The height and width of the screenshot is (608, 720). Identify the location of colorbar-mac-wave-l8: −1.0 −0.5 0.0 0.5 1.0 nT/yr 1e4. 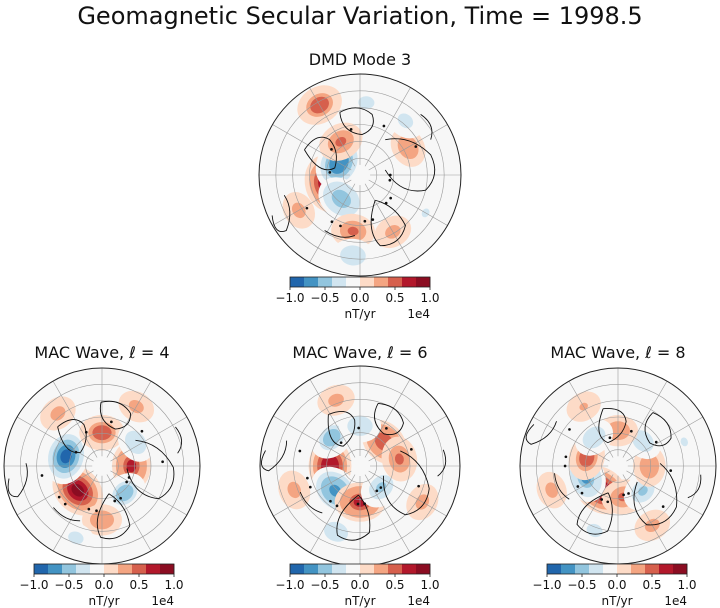
(614, 585).